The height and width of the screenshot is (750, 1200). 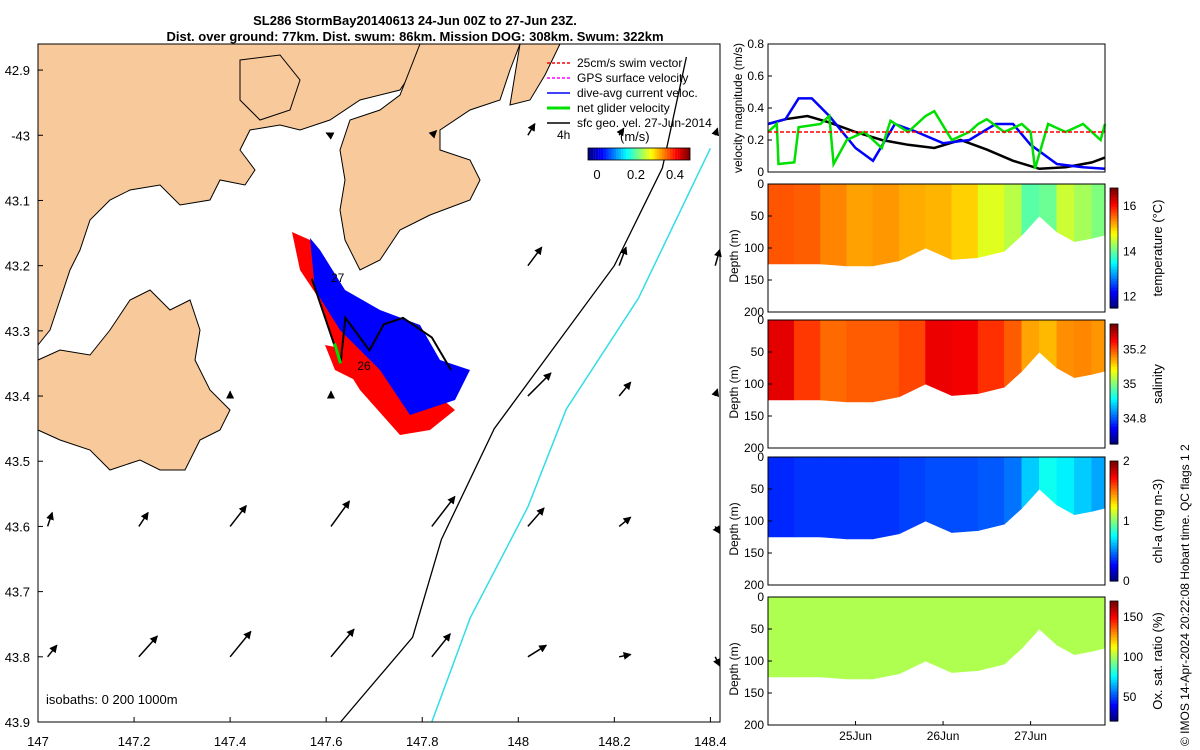 What do you see at coordinates (632, 78) in the screenshot?
I see `legend-label: GPS surface velocity` at bounding box center [632, 78].